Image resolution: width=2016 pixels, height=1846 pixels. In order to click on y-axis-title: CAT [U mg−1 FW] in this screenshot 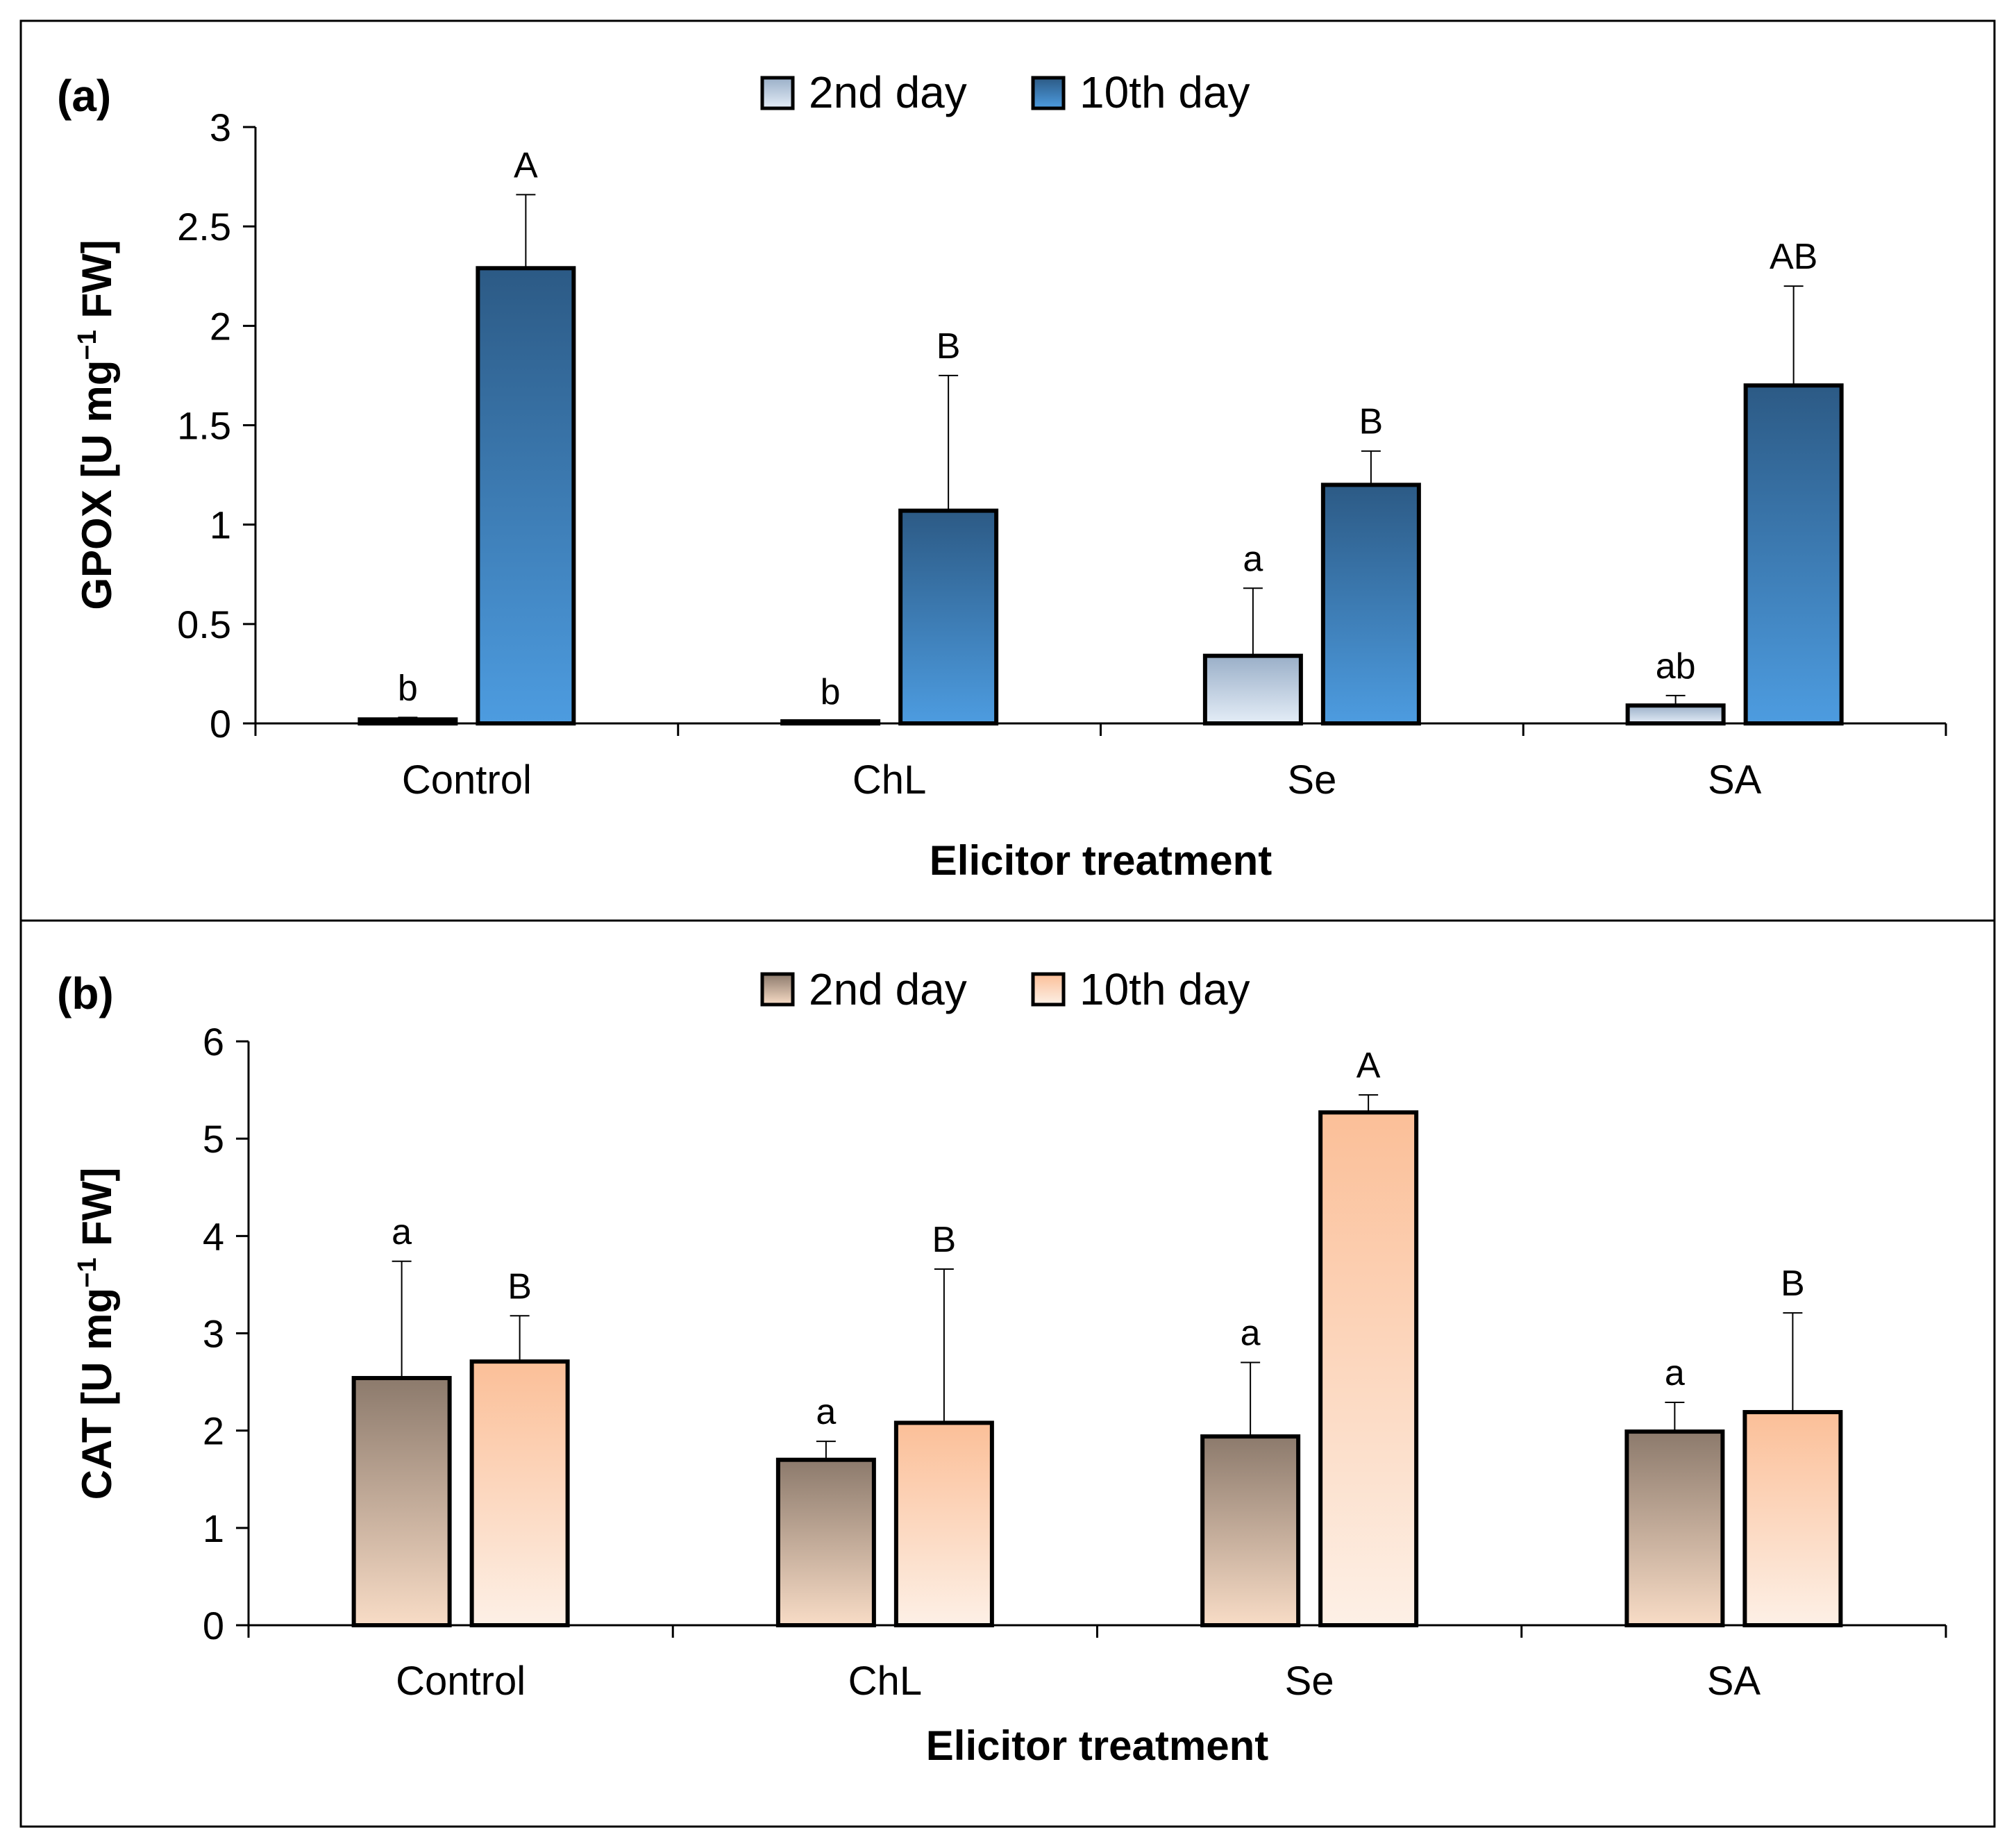, I will do `click(96, 1334)`.